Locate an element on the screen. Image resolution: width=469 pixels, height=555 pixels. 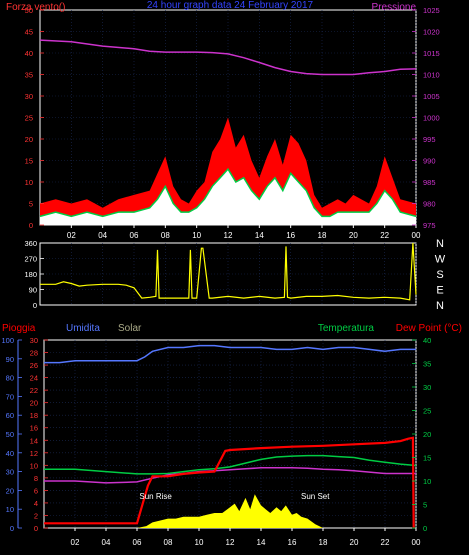
compass-label: W is located at coordinates (440, 260).